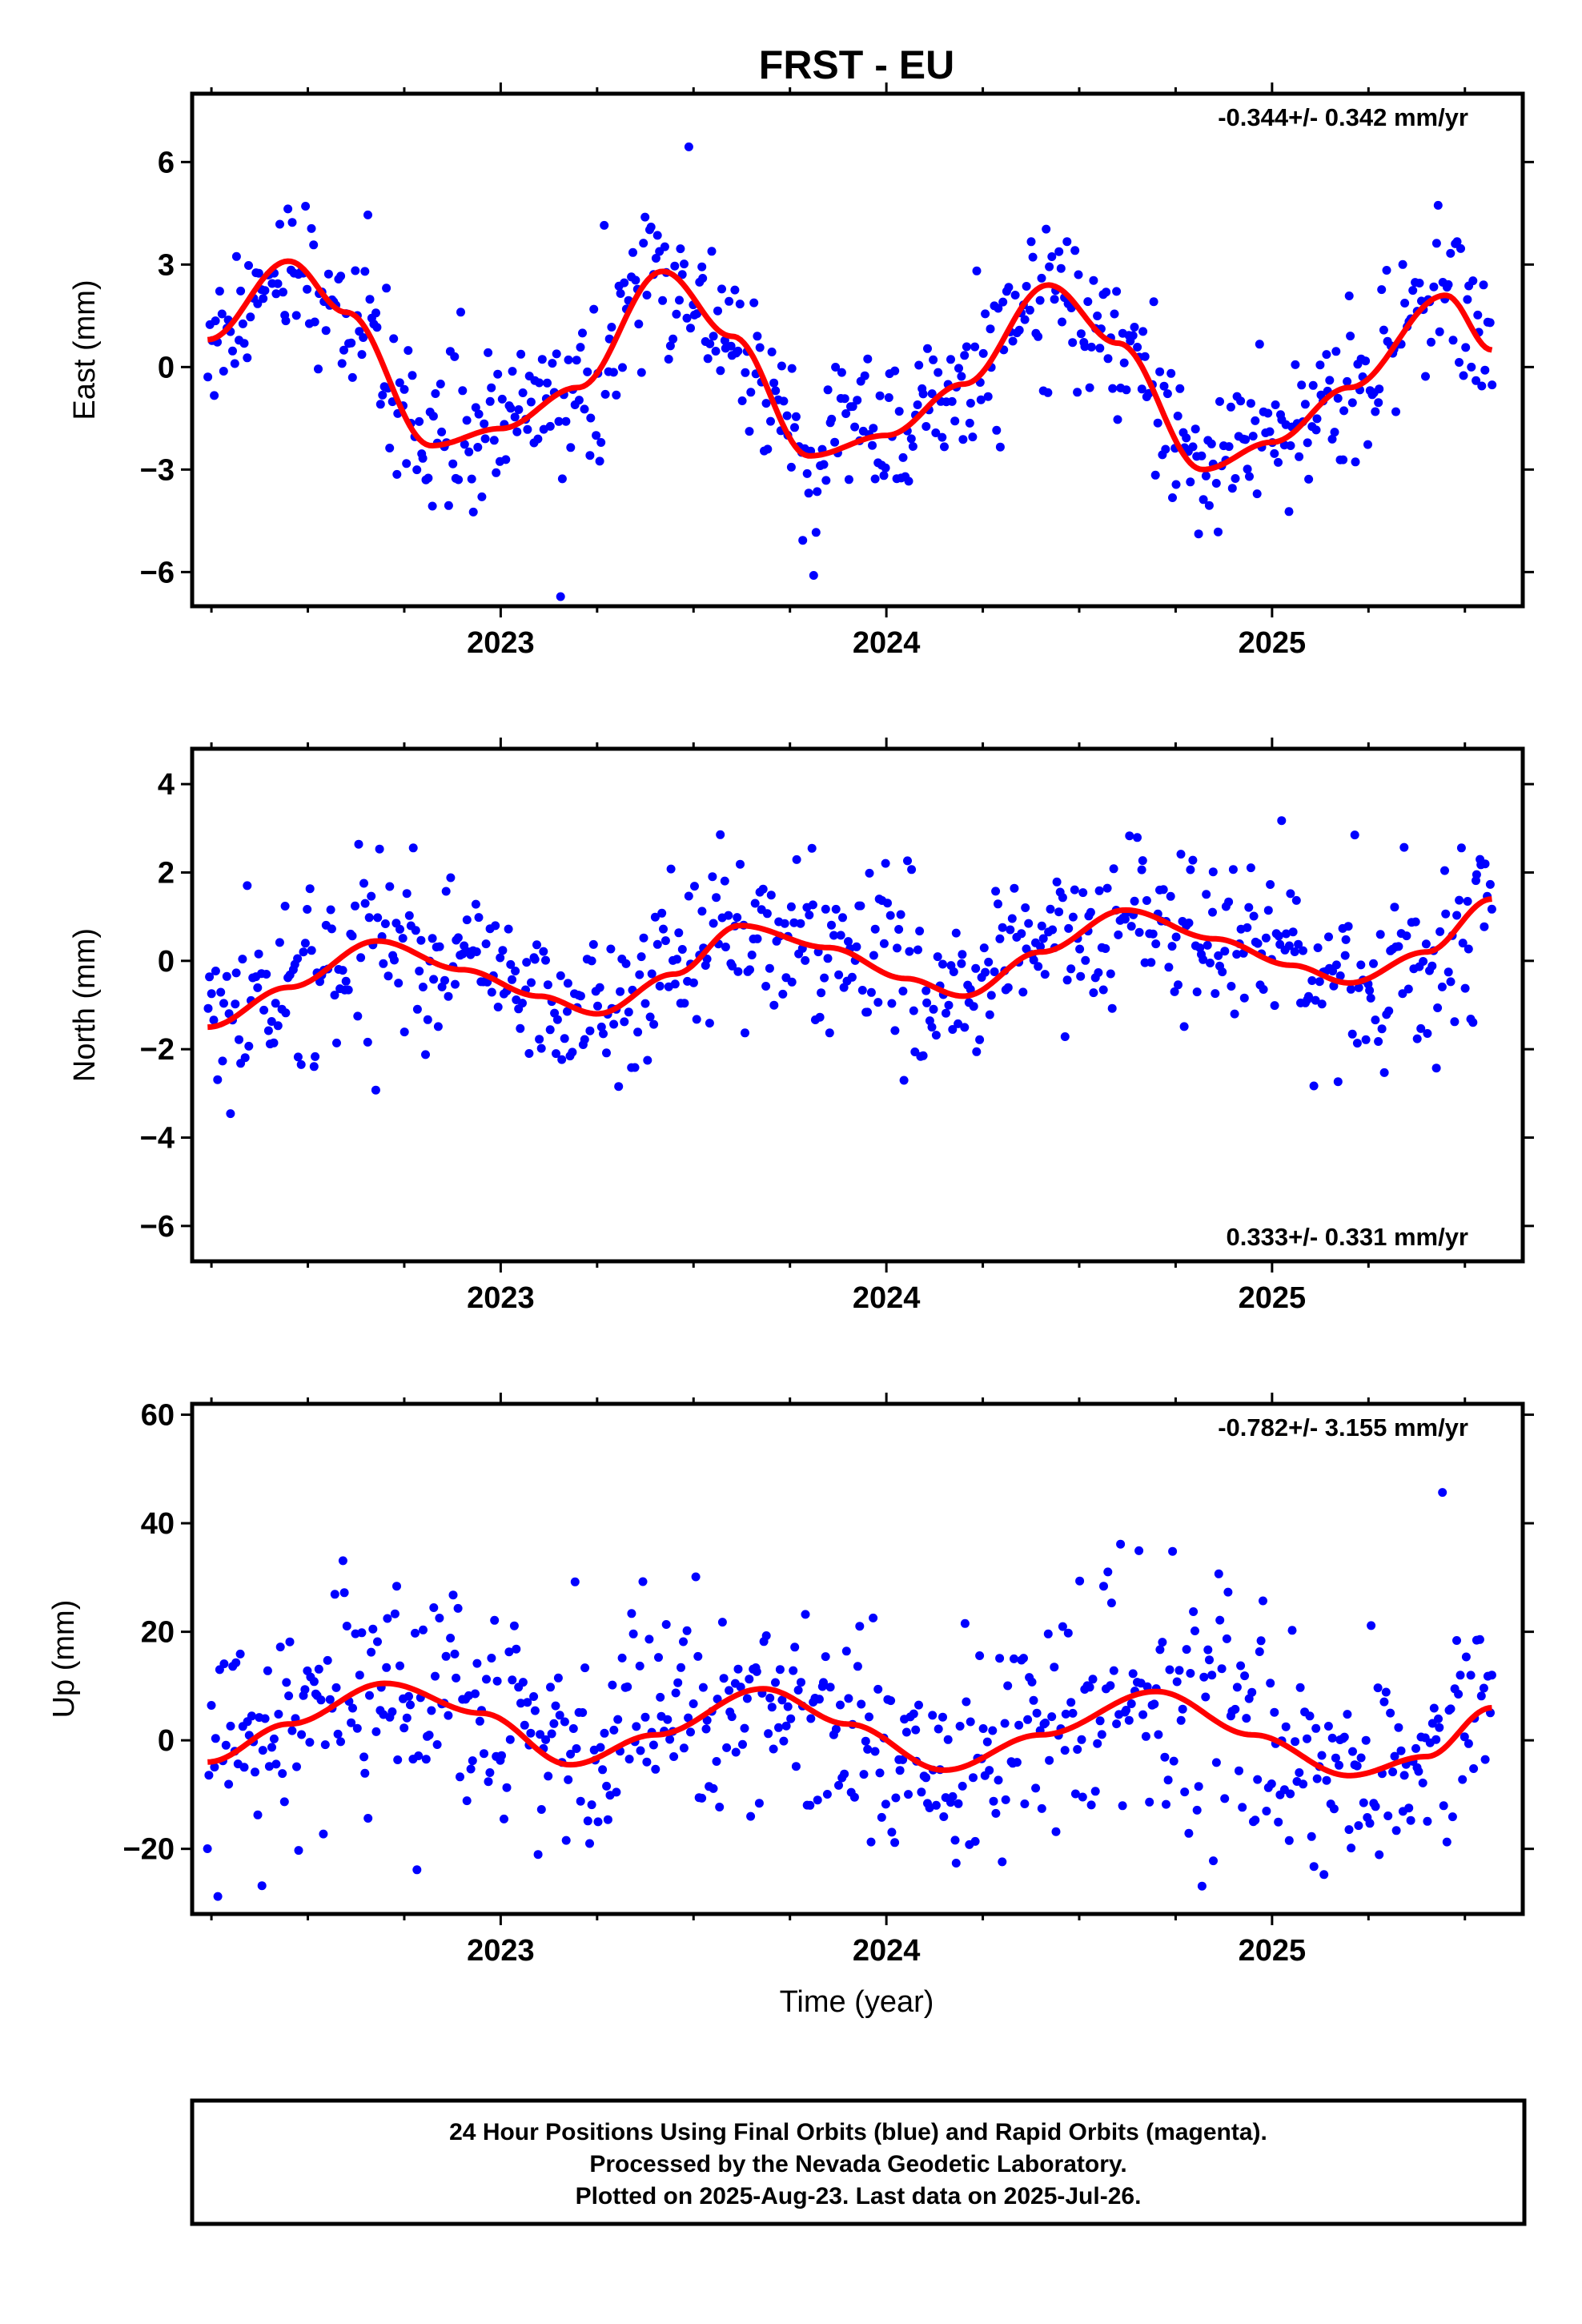 The width and height of the screenshot is (1582, 2324). What do you see at coordinates (157, 572) in the screenshot?
I see `y-tick-label: −6` at bounding box center [157, 572].